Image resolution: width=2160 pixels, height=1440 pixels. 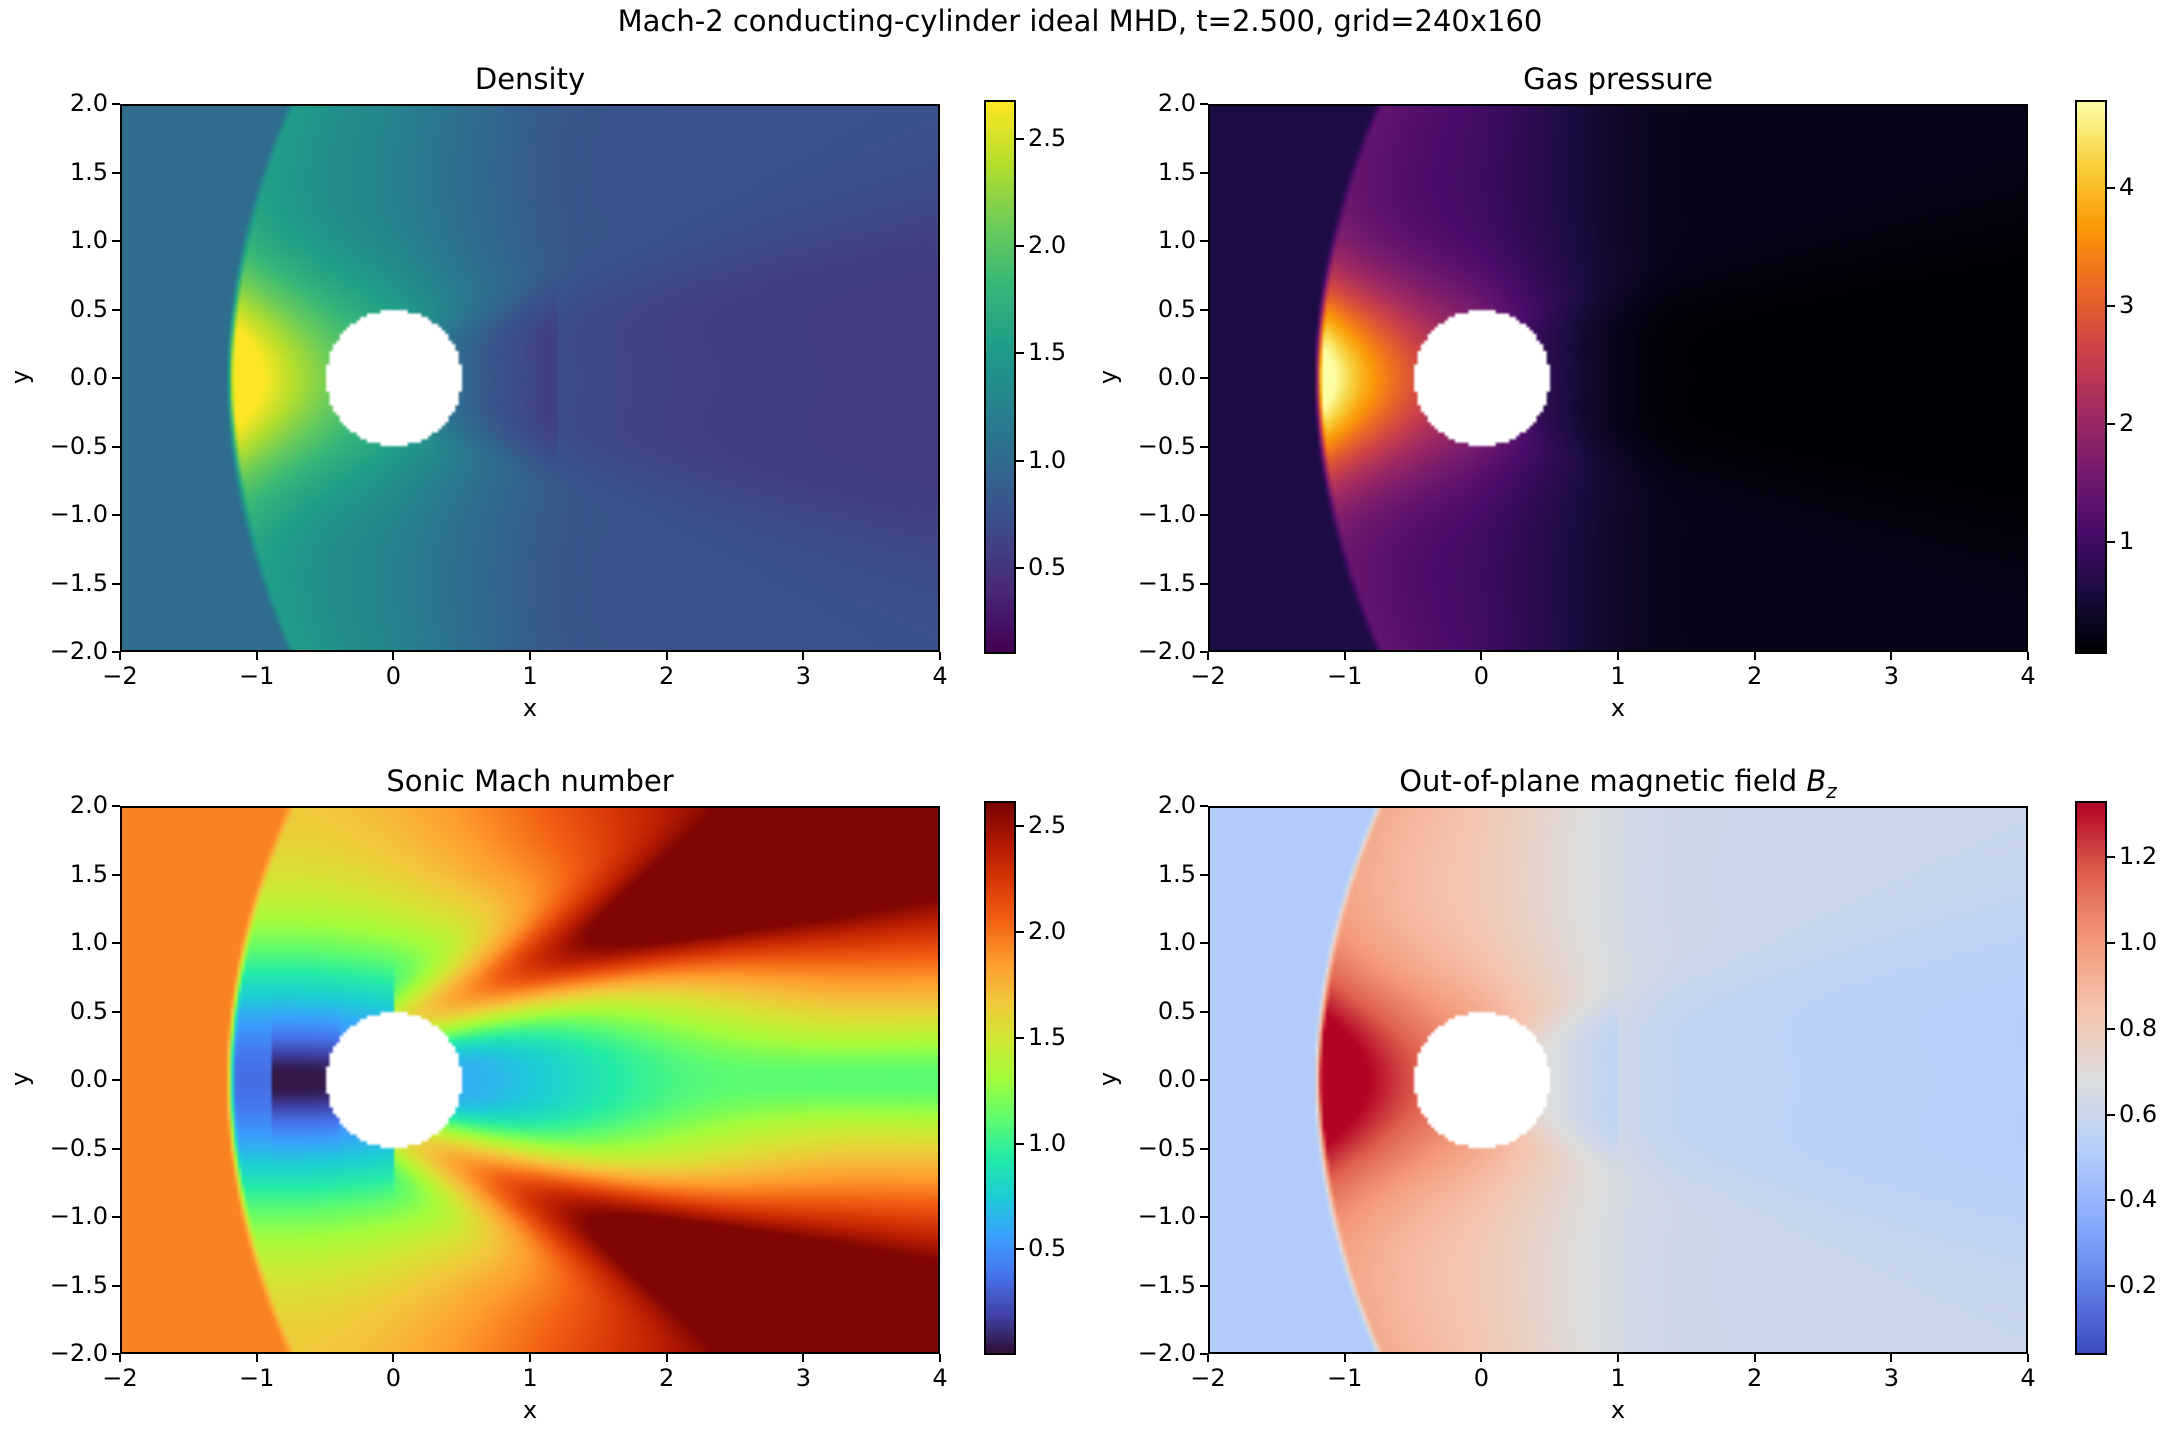 What do you see at coordinates (1047, 137) in the screenshot?
I see `colorbar-tick-label: 2.5` at bounding box center [1047, 137].